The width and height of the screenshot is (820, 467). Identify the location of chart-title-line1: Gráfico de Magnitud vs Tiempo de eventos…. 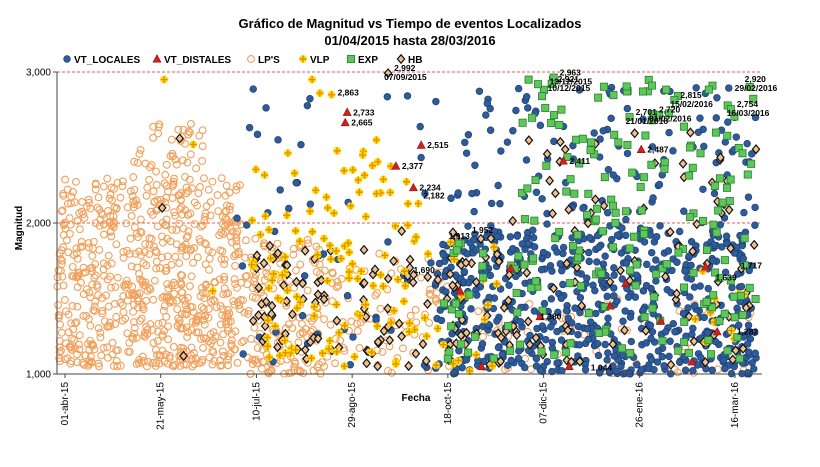
(410, 23).